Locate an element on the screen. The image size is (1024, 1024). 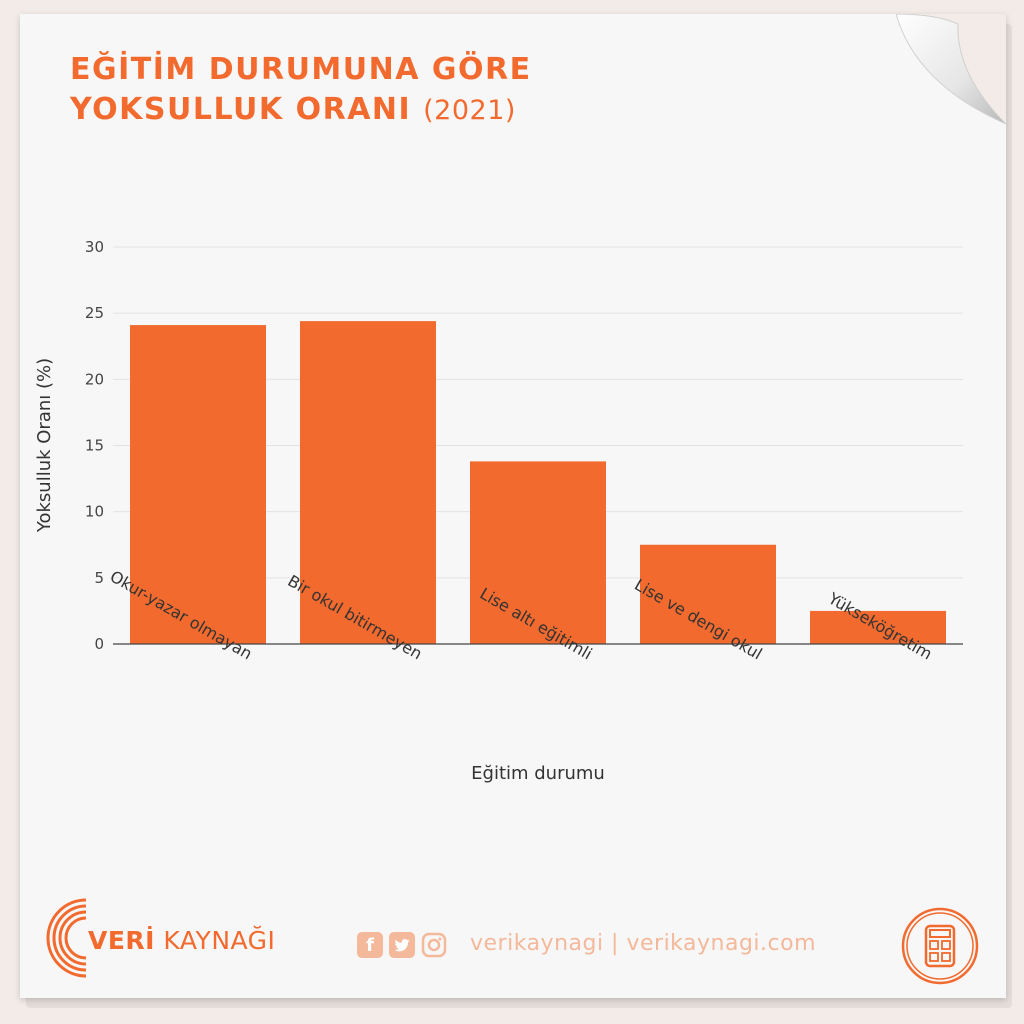
social-handle-text: verikaynagi | verikaynagi.com is located at coordinates (643, 943).